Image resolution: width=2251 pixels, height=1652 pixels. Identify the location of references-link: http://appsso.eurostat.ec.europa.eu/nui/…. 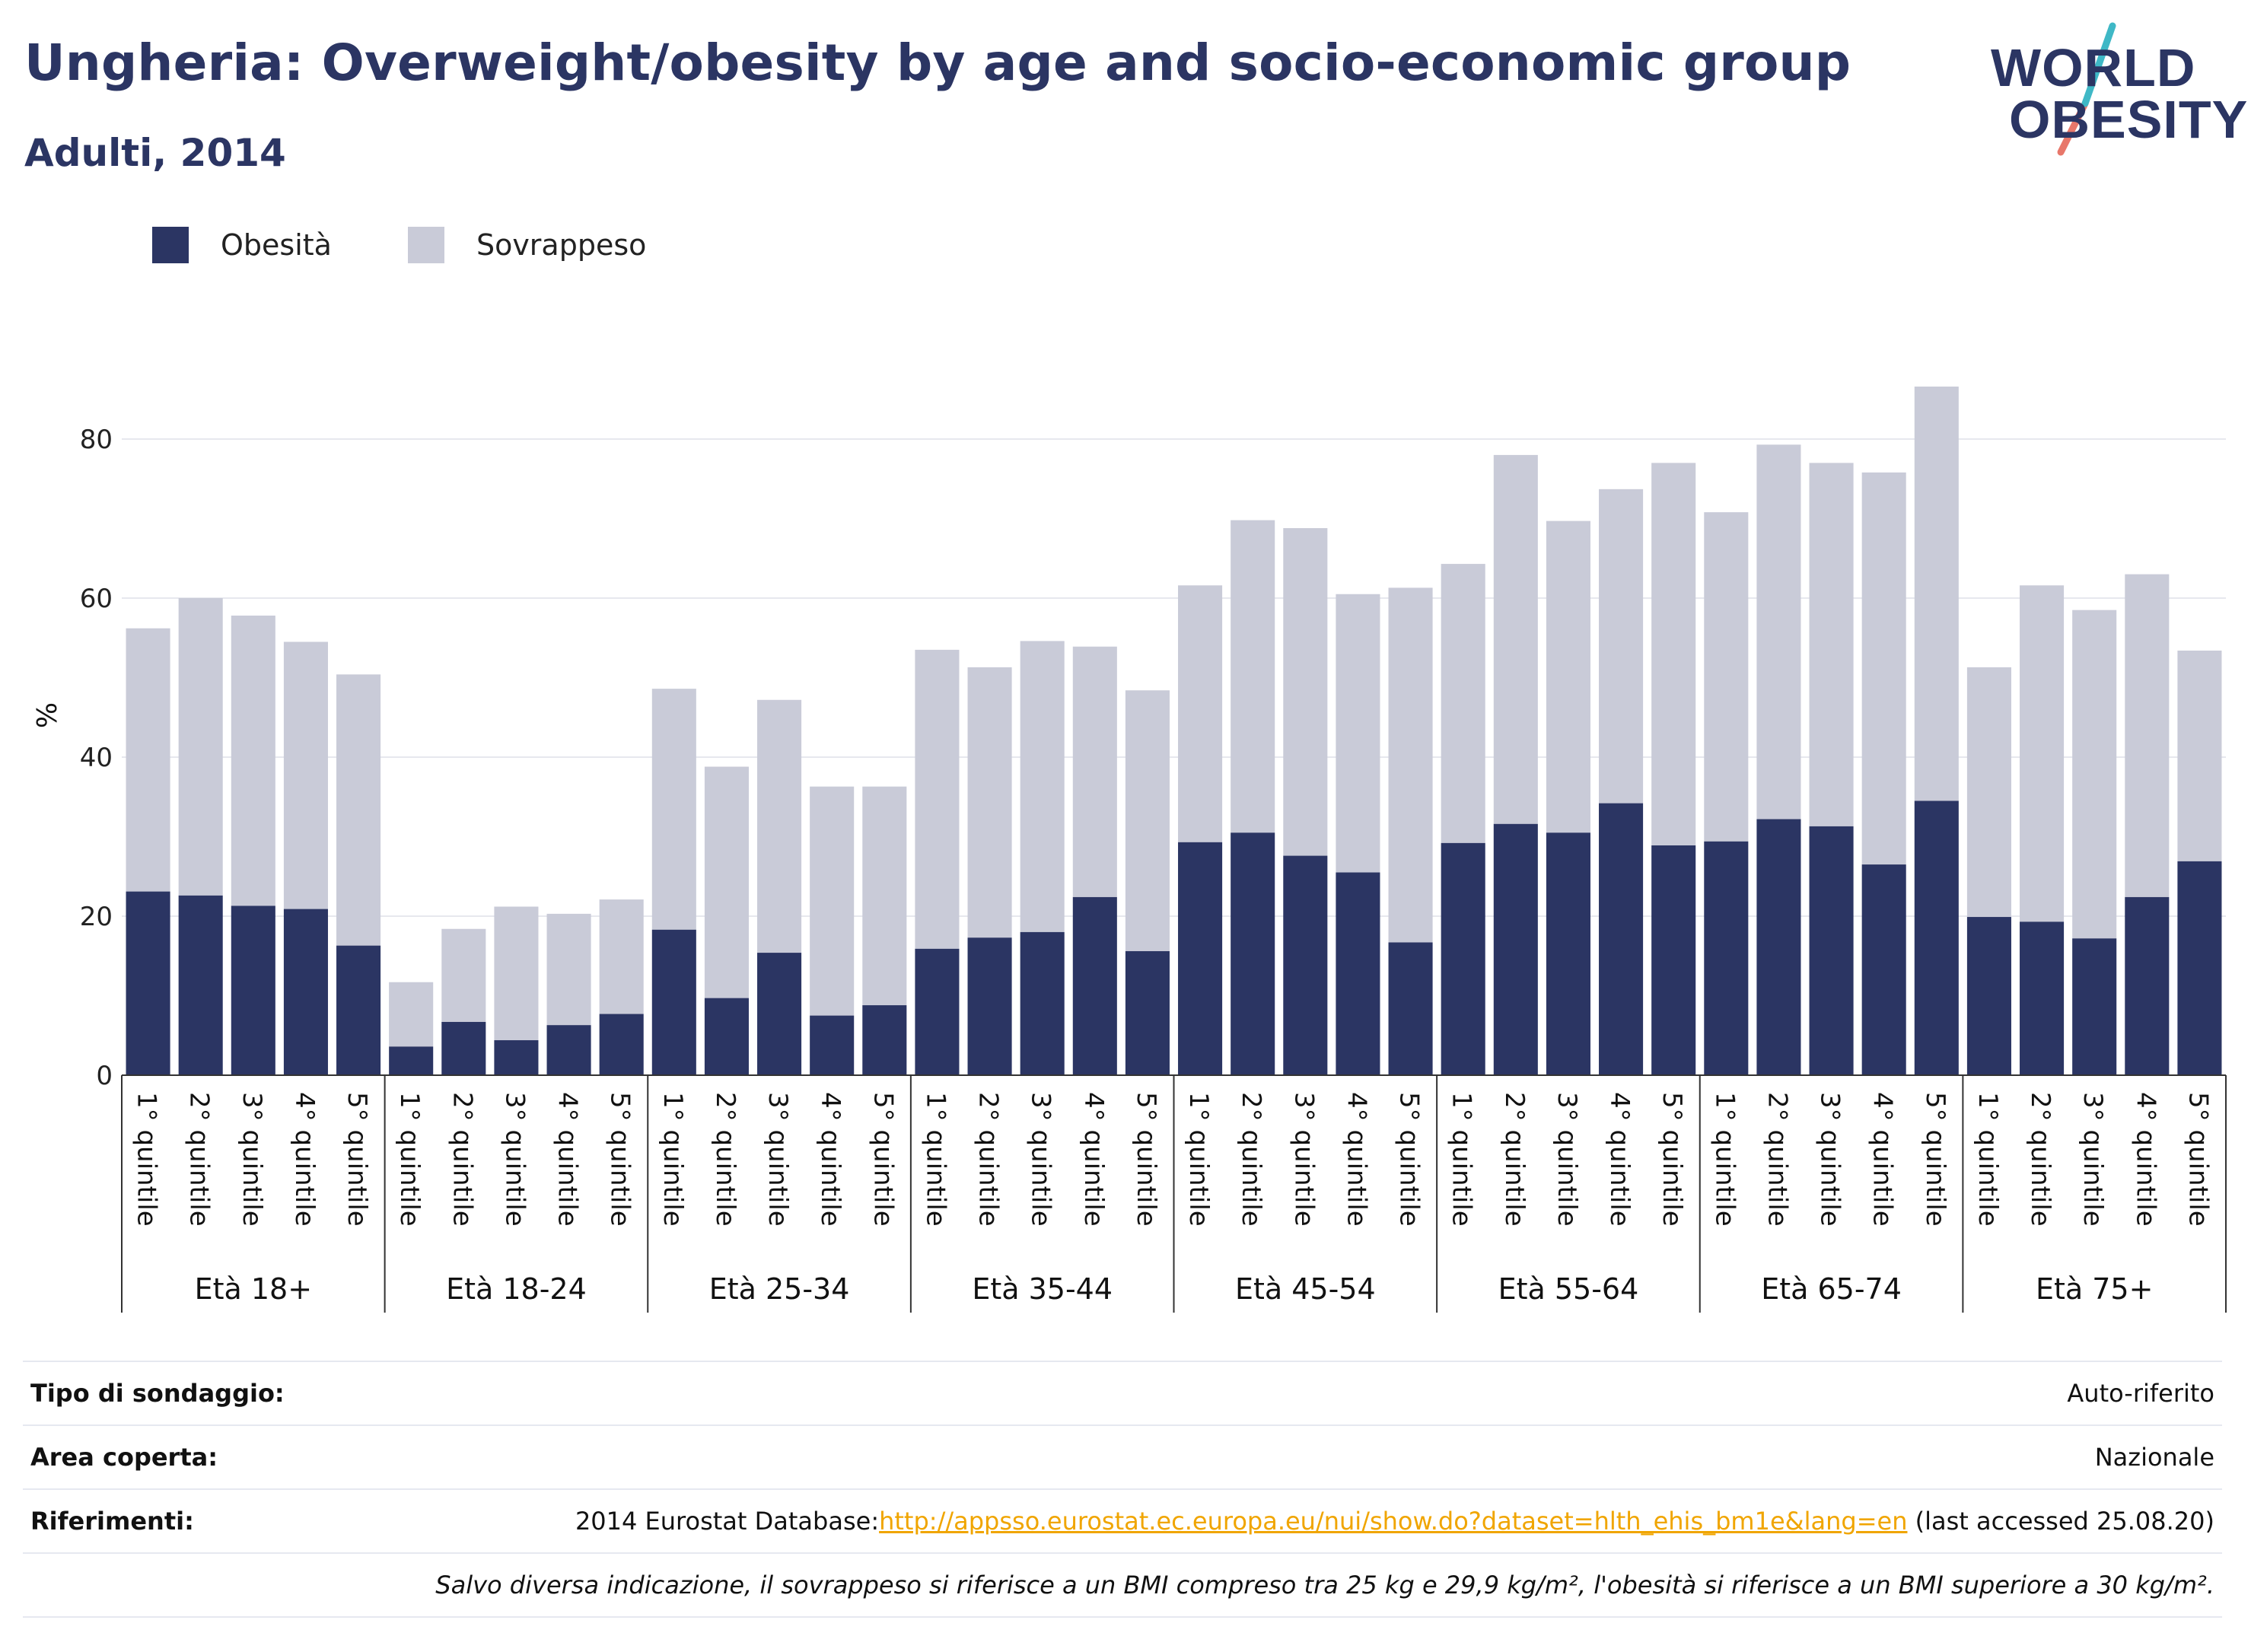
(1393, 1521).